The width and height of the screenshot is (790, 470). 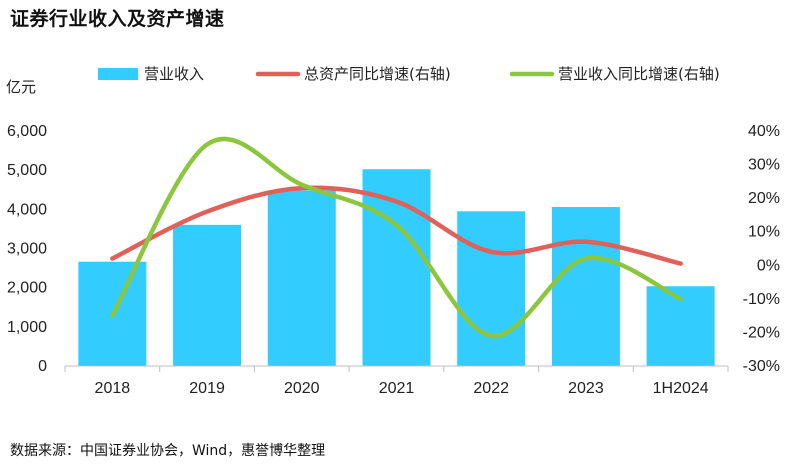 What do you see at coordinates (302, 388) in the screenshot?
I see `x-axis-tick-label: 2020` at bounding box center [302, 388].